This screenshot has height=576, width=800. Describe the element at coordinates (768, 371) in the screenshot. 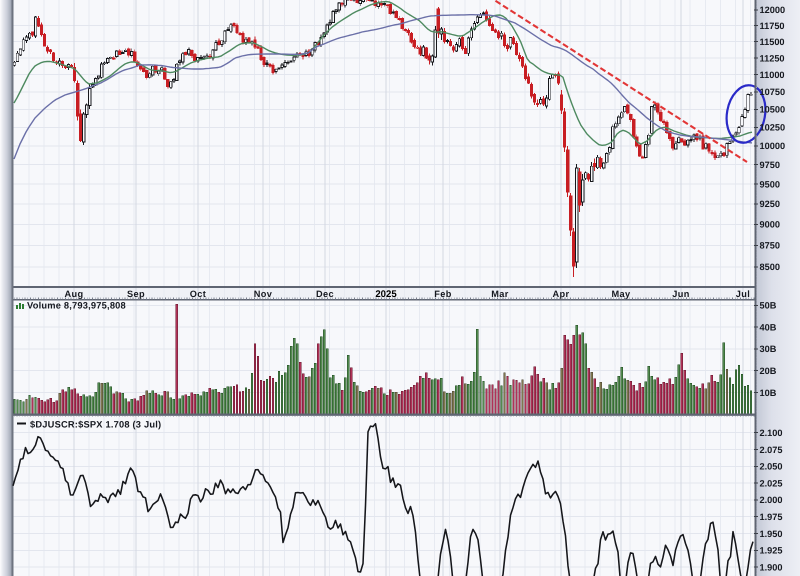

I see `svg-text: 20B` at that location.